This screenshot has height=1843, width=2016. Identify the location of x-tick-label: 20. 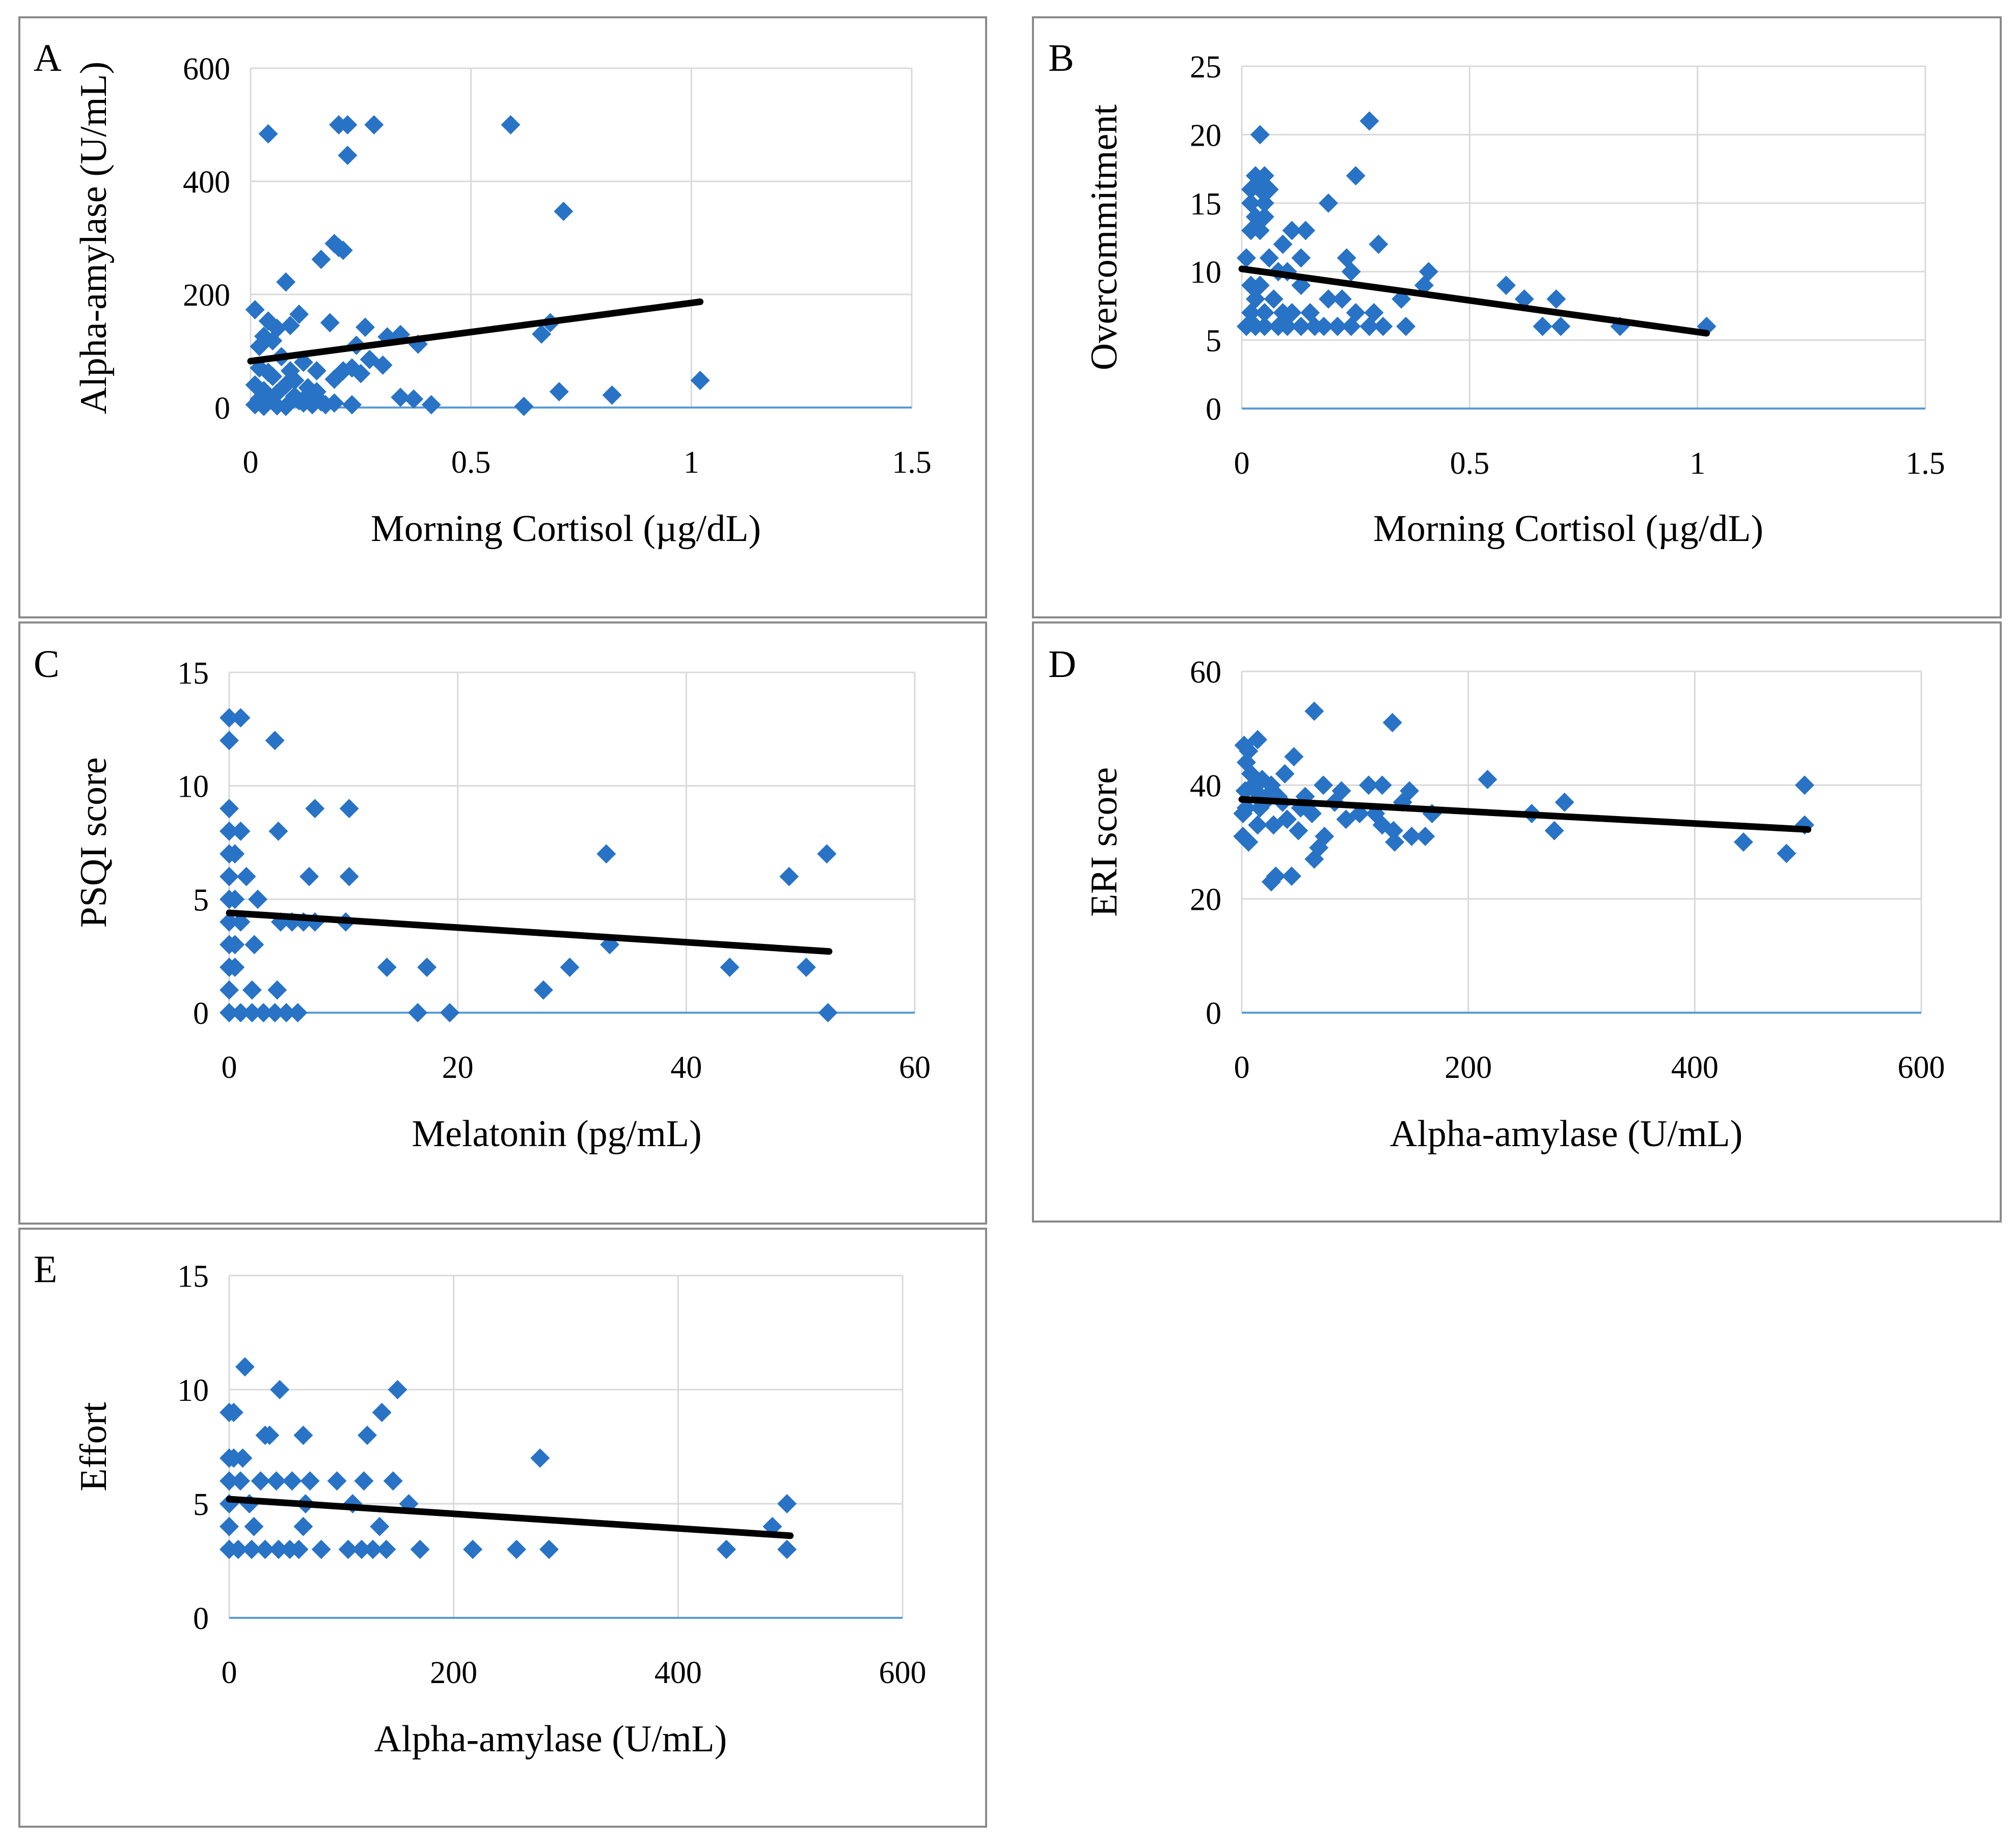
(458, 1067).